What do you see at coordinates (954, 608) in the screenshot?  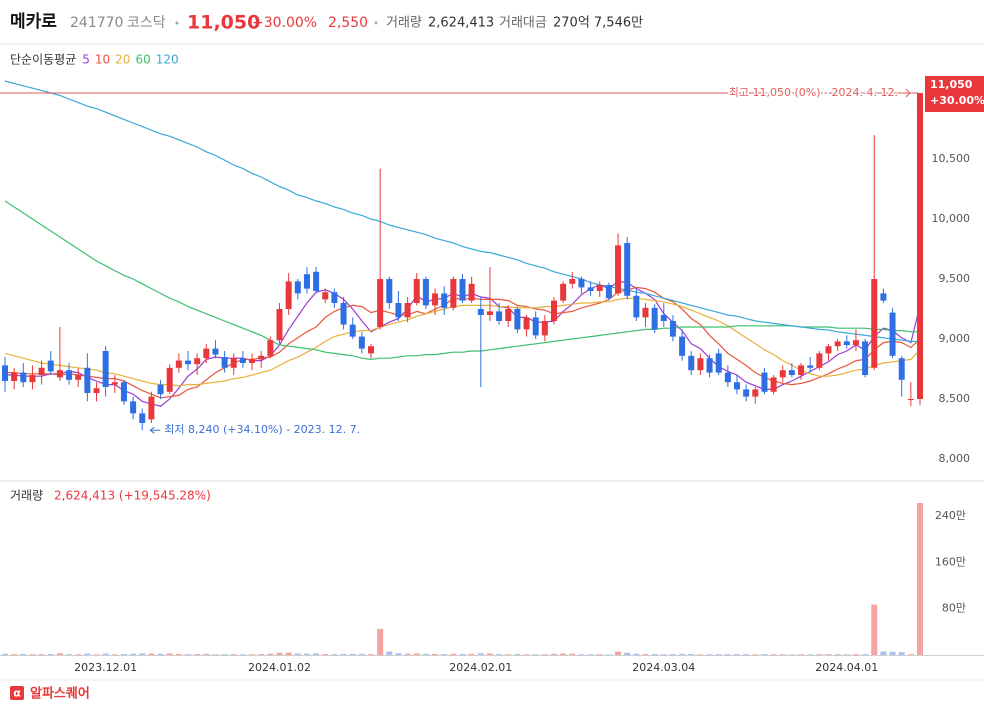 I see `y2-tick-label: 80만` at bounding box center [954, 608].